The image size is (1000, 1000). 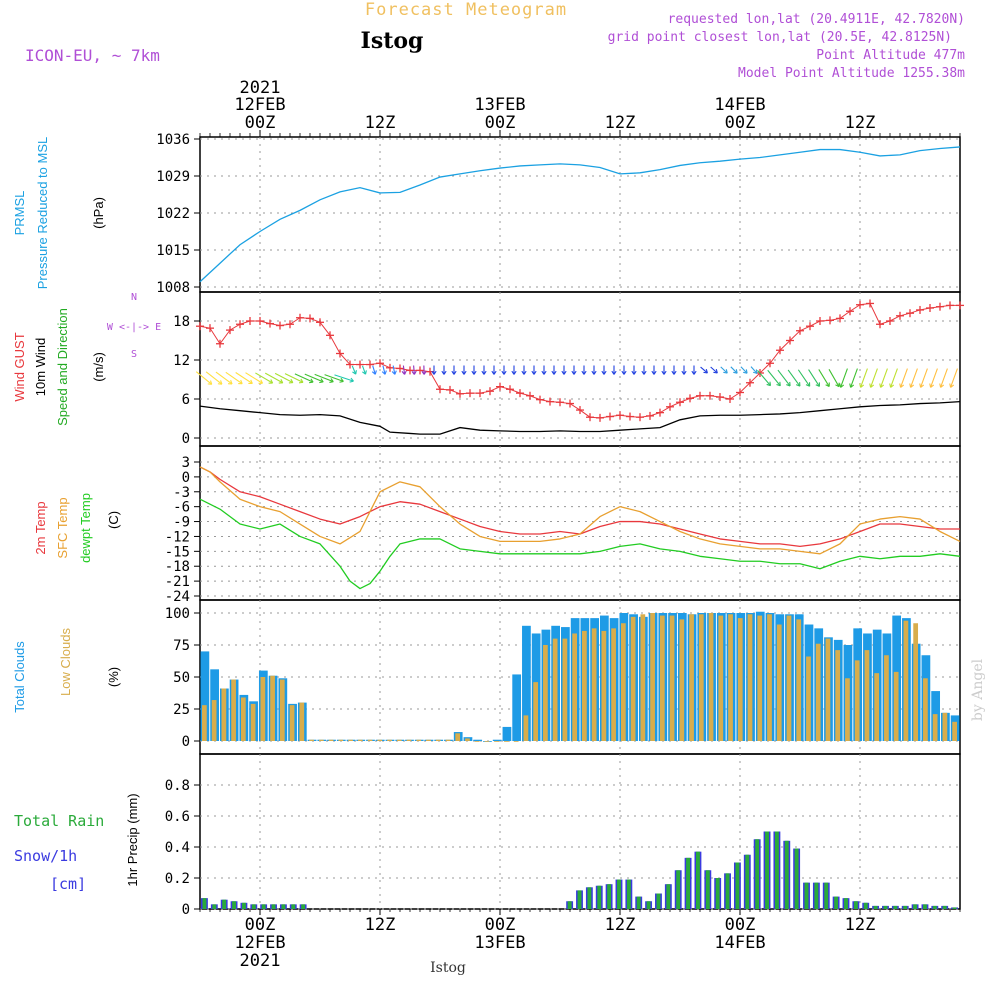 I want to click on pressure-ytick-label: 1008, so click(x=173, y=288).